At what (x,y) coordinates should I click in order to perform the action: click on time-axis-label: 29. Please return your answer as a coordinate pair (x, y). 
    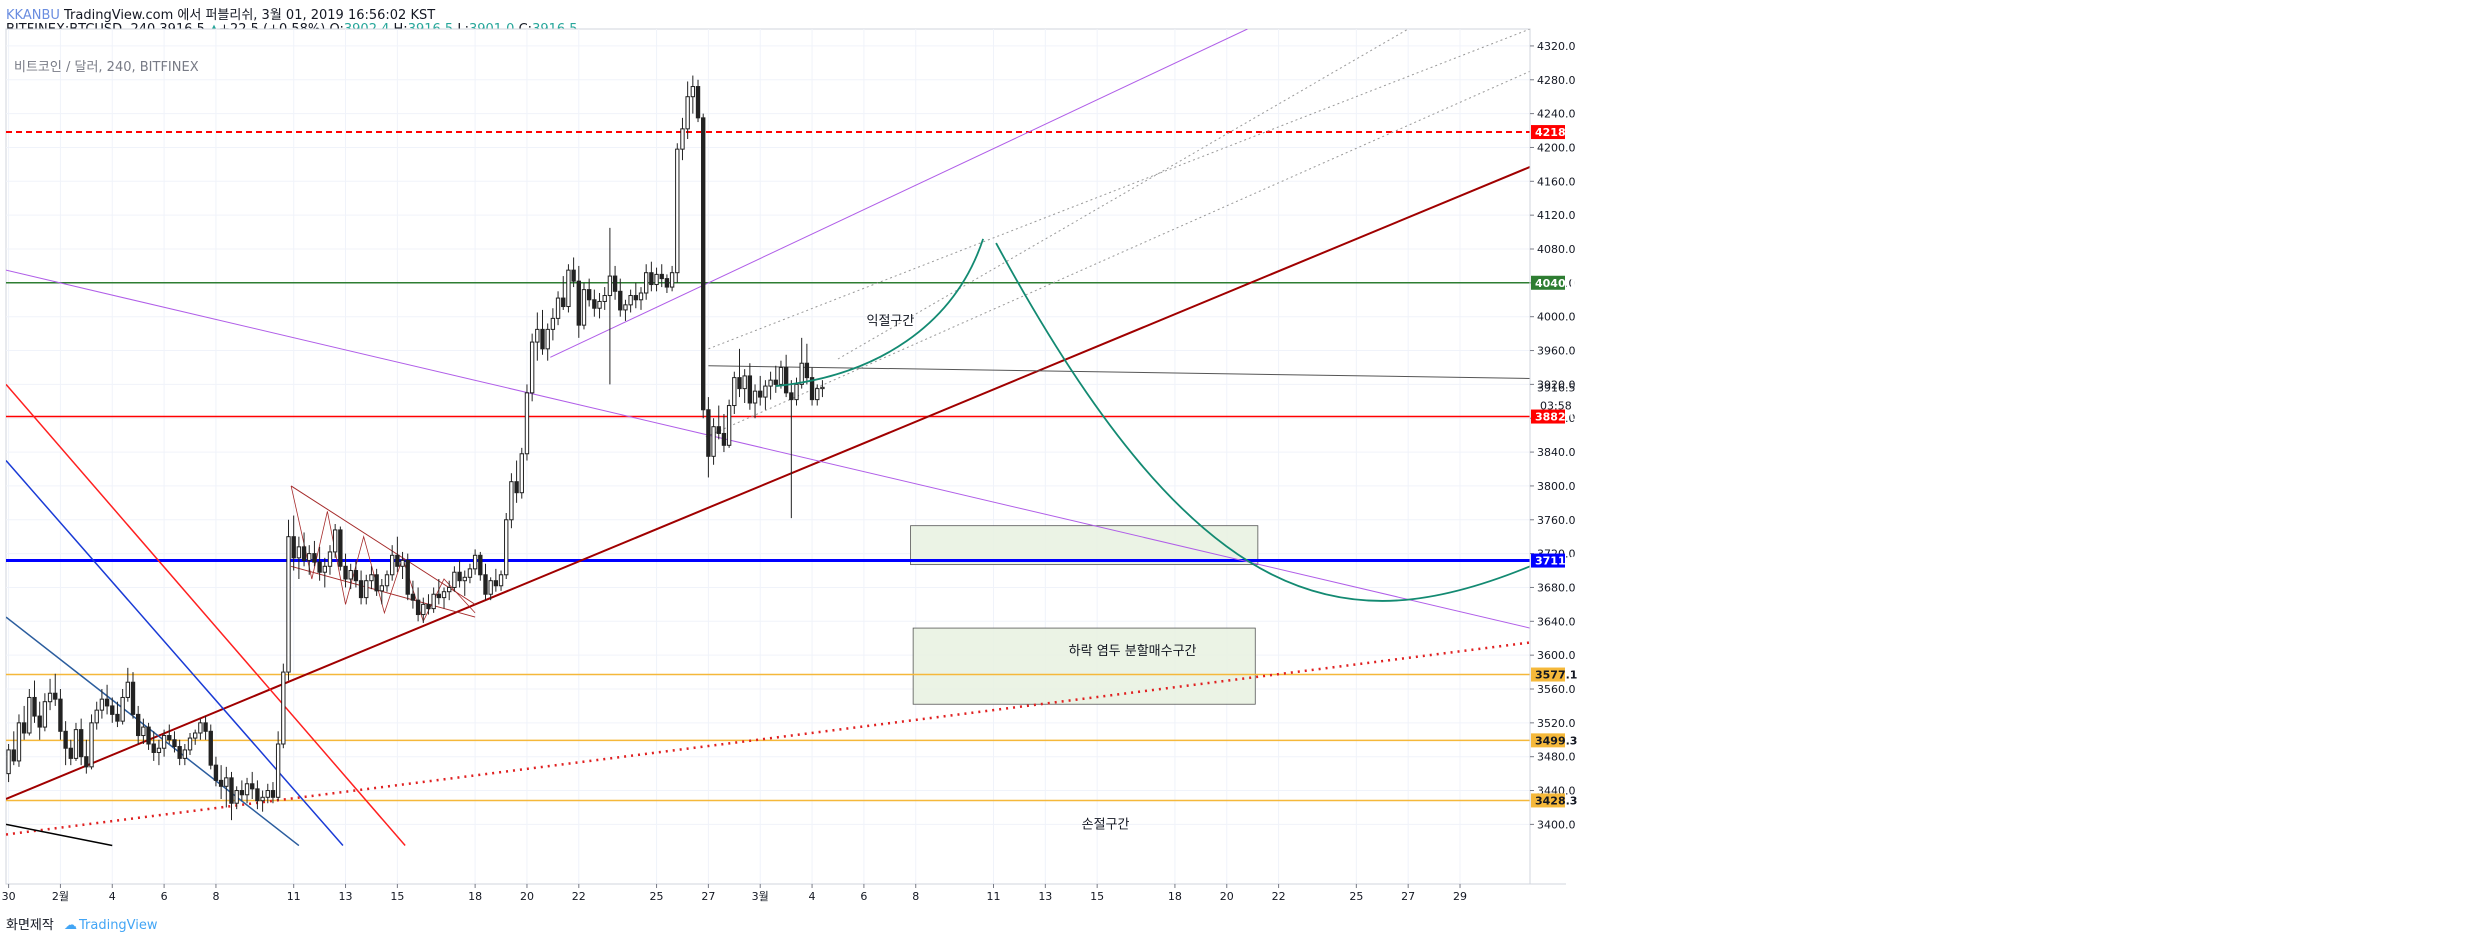
    Looking at the image, I should click on (1460, 896).